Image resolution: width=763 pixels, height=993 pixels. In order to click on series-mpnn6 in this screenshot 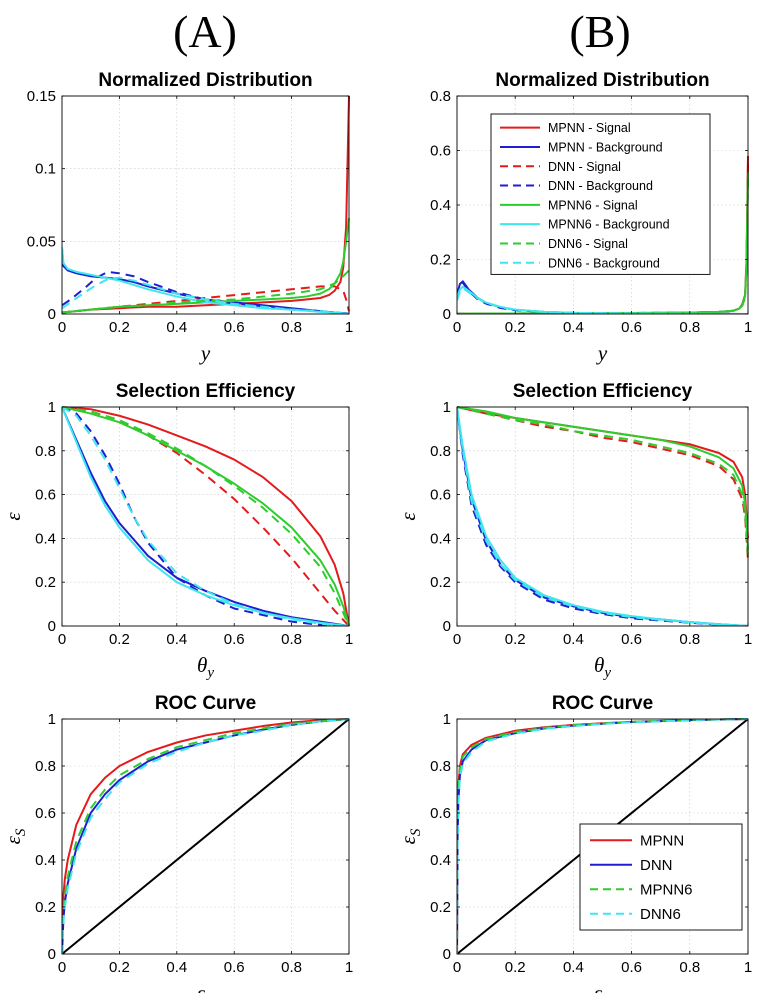, I will do `click(603, 836)`.